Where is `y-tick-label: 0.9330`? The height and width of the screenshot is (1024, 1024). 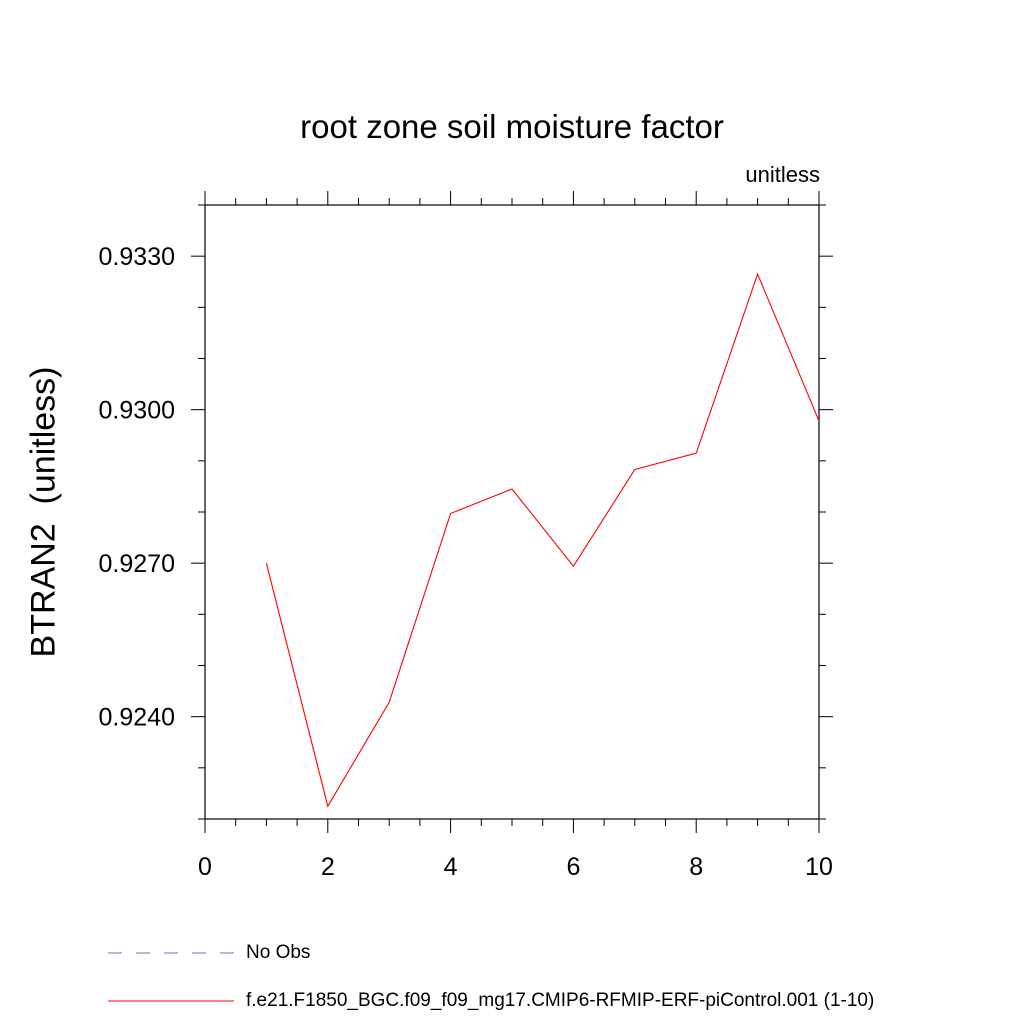
y-tick-label: 0.9330 is located at coordinates (137, 257).